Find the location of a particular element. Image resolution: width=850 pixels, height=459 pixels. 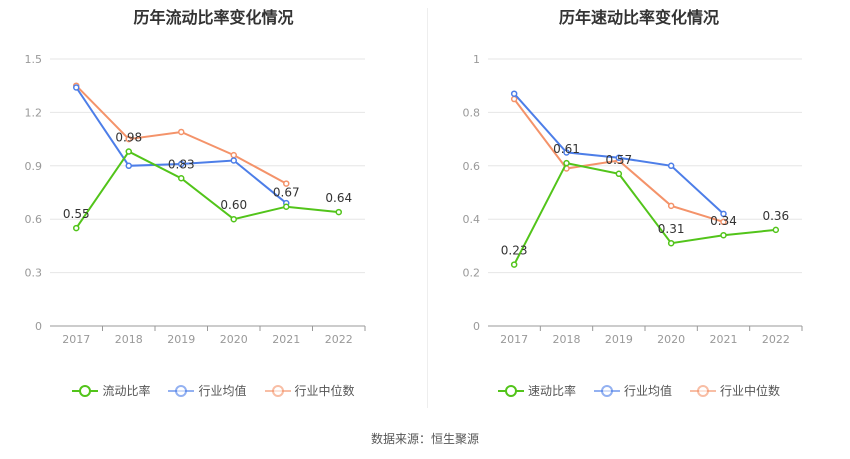

data-label: 0.23 is located at coordinates (514, 251).